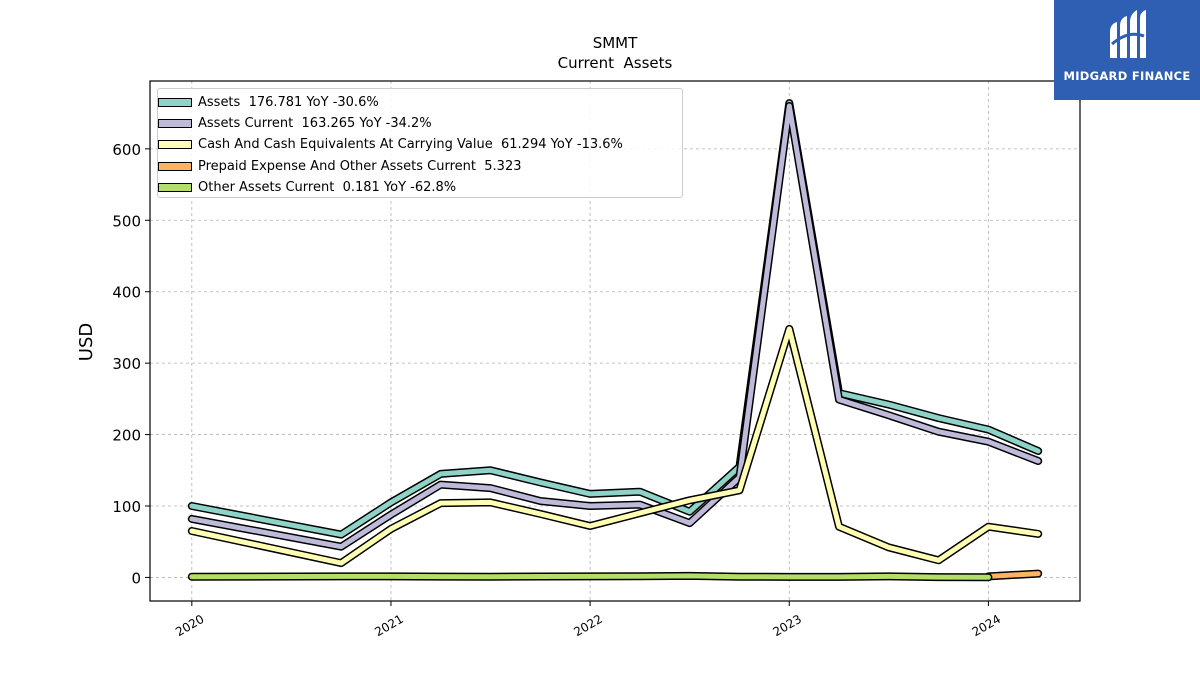 This screenshot has height=675, width=1200. Describe the element at coordinates (986, 625) in the screenshot. I see `x-tick-label: 2024` at that location.